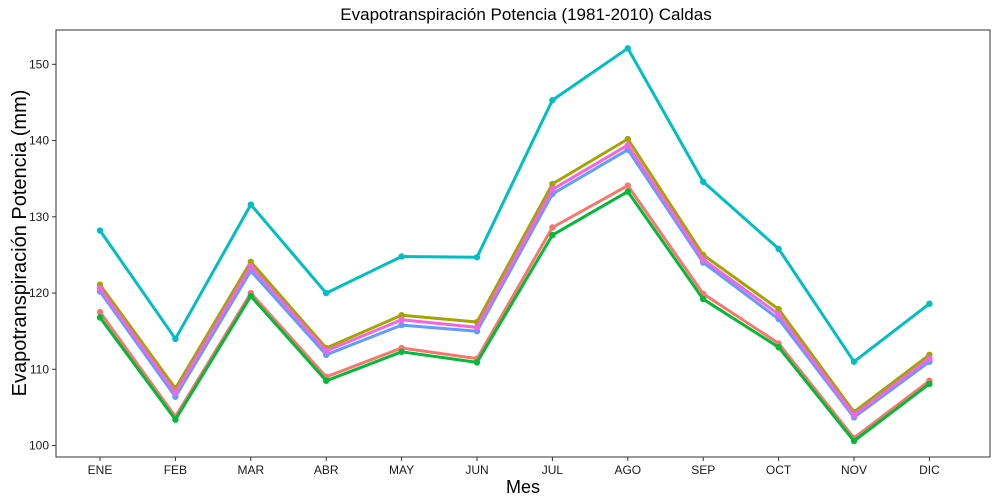  I want to click on x-tick-label: SEP, so click(703, 470).